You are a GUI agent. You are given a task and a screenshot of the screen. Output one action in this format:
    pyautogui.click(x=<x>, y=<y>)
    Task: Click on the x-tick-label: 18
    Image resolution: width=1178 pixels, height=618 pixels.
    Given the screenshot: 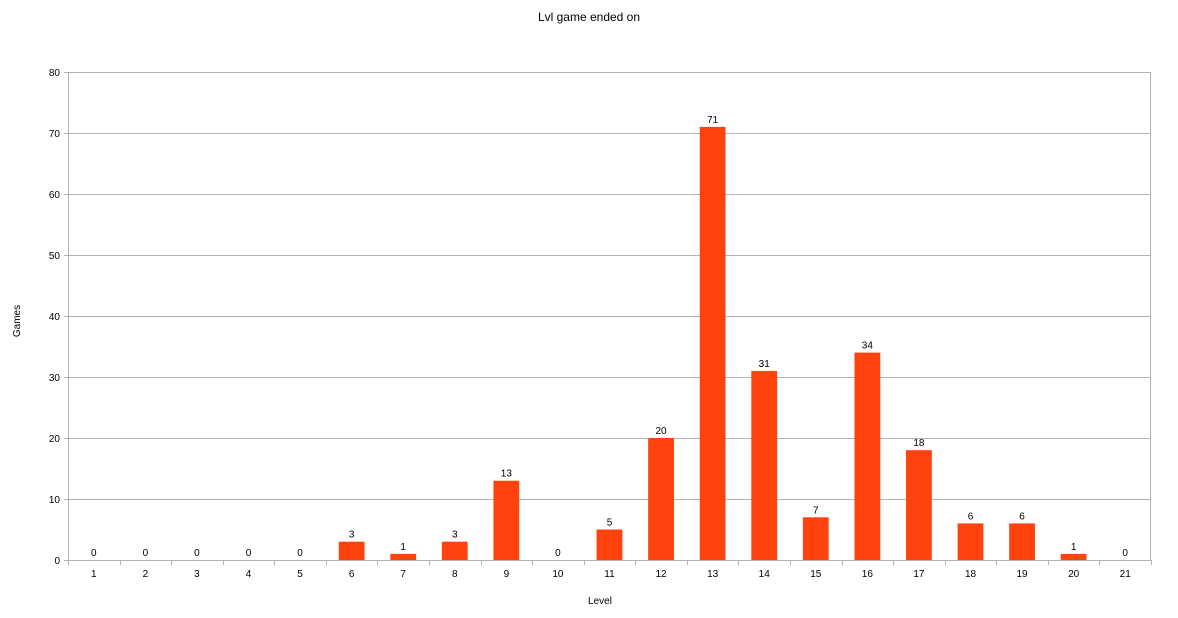 What is the action you would take?
    pyautogui.click(x=971, y=574)
    